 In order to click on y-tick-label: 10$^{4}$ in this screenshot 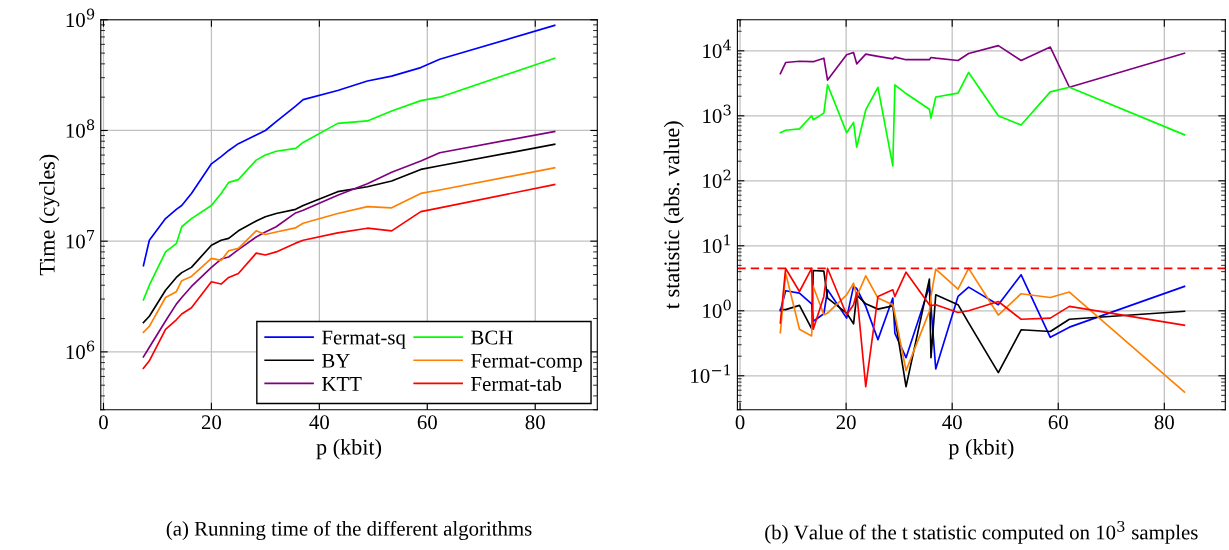, I will do `click(717, 49)`.